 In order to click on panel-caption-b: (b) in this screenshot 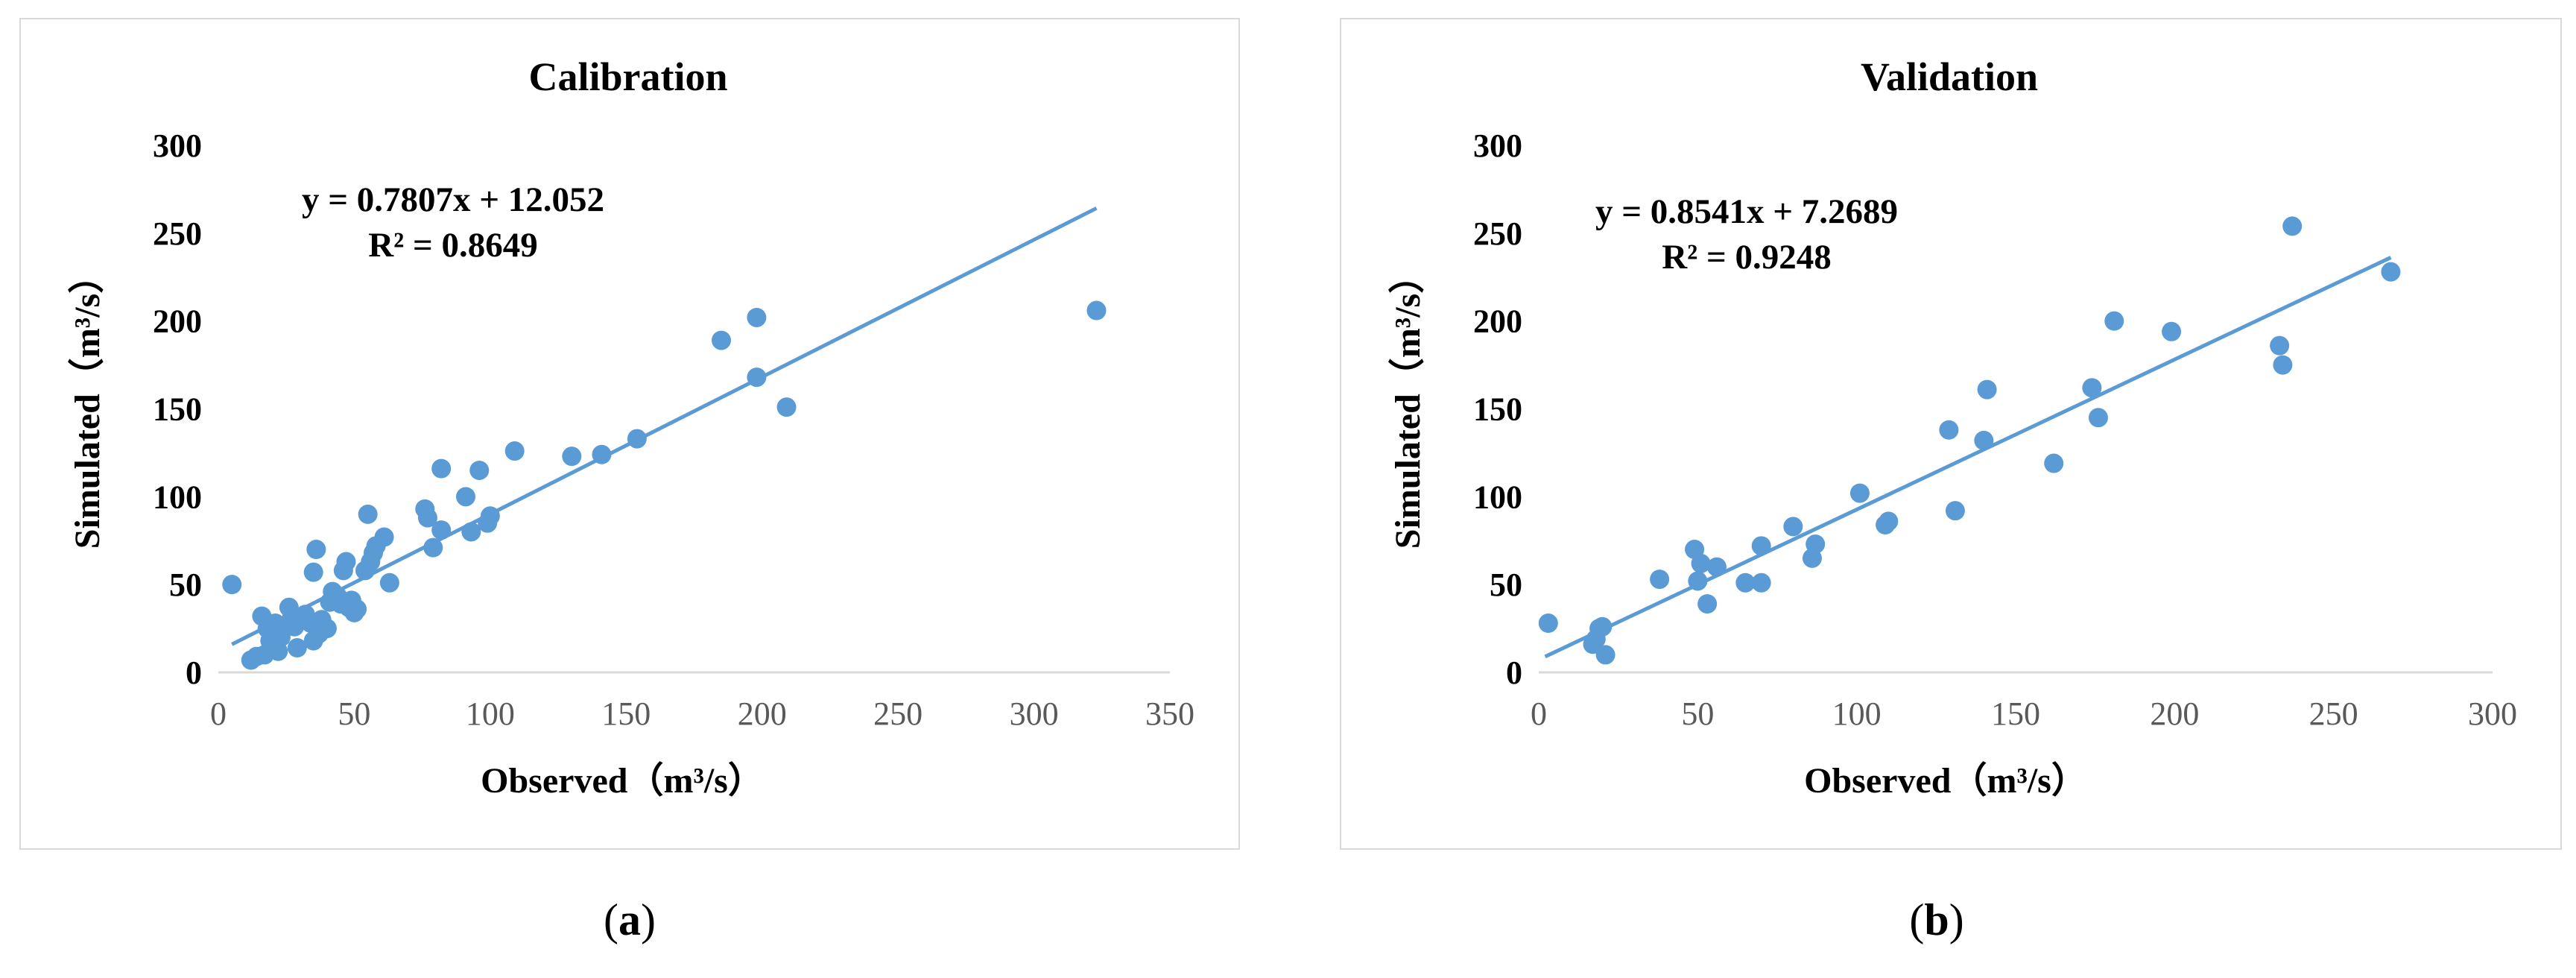, I will do `click(1936, 920)`.